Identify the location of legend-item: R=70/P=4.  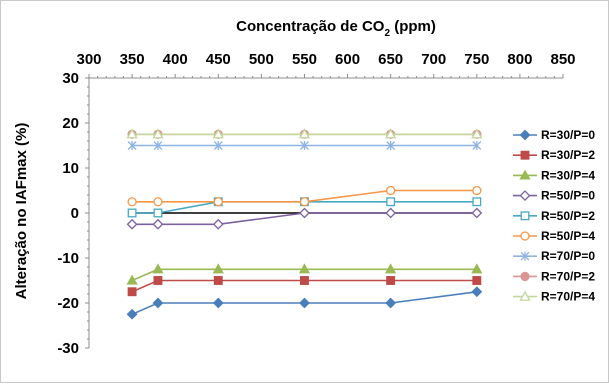
(554, 297).